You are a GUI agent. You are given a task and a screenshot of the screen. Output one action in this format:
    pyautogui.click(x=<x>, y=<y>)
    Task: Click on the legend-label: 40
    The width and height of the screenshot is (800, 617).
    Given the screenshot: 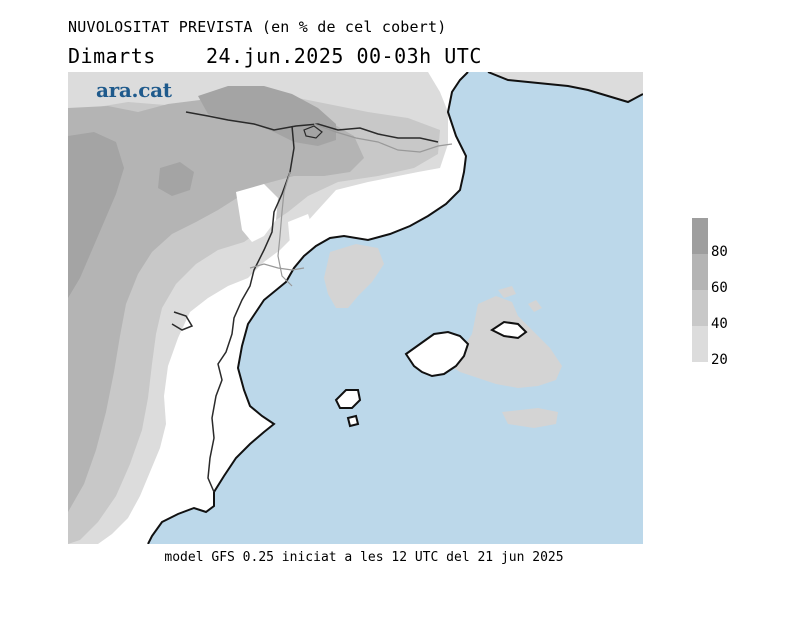 What is the action you would take?
    pyautogui.click(x=719, y=324)
    